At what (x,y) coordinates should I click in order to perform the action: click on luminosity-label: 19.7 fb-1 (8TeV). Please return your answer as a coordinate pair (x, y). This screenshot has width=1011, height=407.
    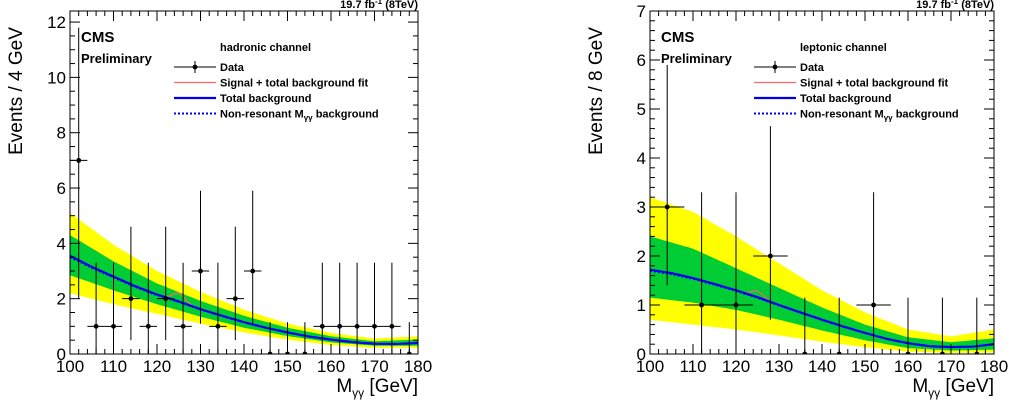
    Looking at the image, I should click on (955, 5).